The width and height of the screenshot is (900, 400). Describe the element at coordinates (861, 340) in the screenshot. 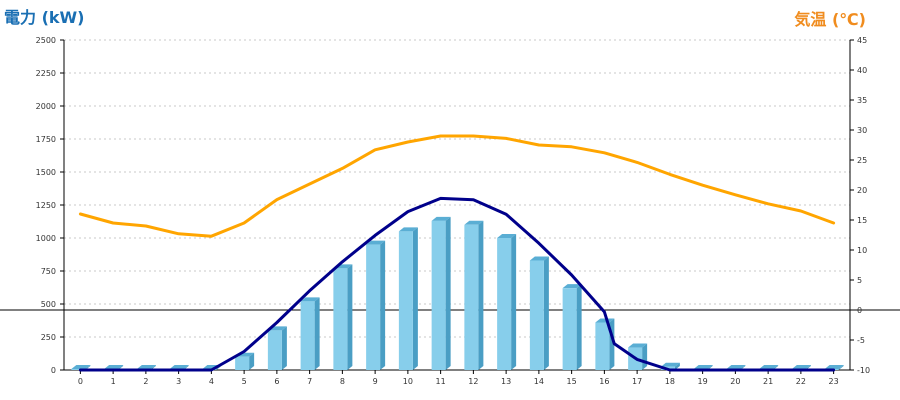

I see `right-axis-tick-label: -5` at that location.